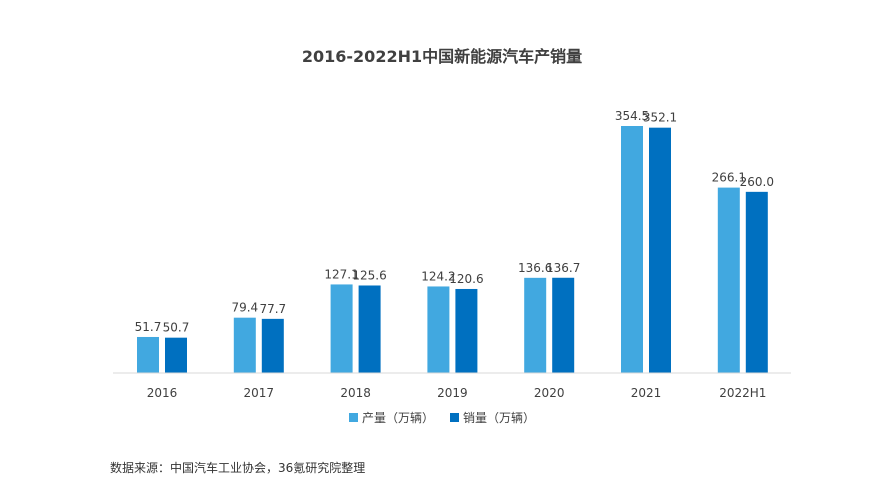 The image size is (884, 498). What do you see at coordinates (632, 116) in the screenshot?
I see `data-label-production-2021: 354.5` at bounding box center [632, 116].